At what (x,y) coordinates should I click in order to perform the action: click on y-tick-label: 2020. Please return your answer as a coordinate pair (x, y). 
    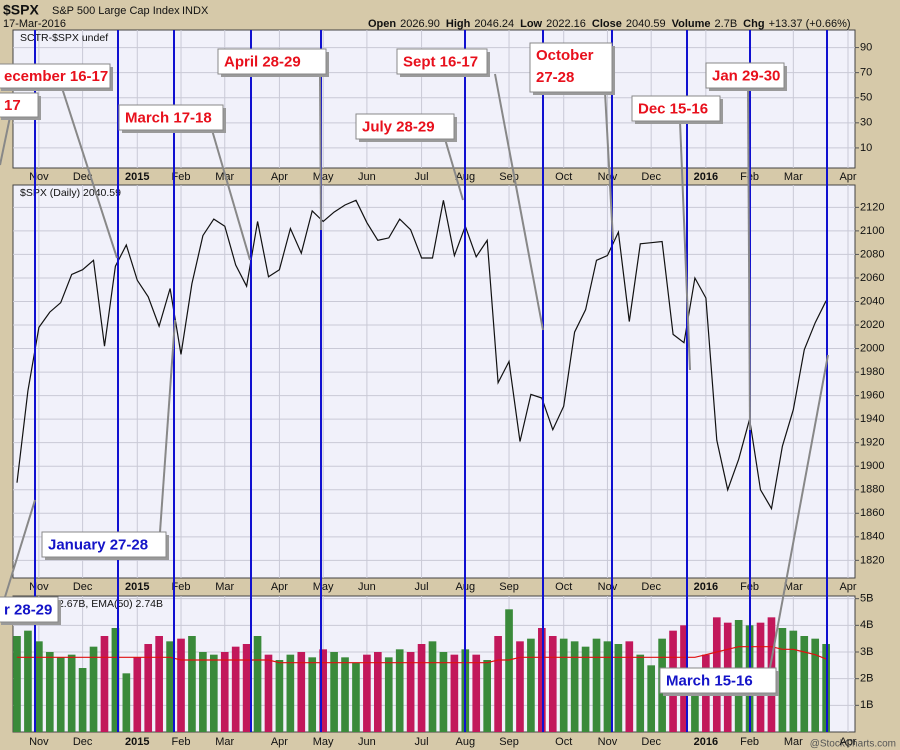
    Looking at the image, I should click on (872, 325).